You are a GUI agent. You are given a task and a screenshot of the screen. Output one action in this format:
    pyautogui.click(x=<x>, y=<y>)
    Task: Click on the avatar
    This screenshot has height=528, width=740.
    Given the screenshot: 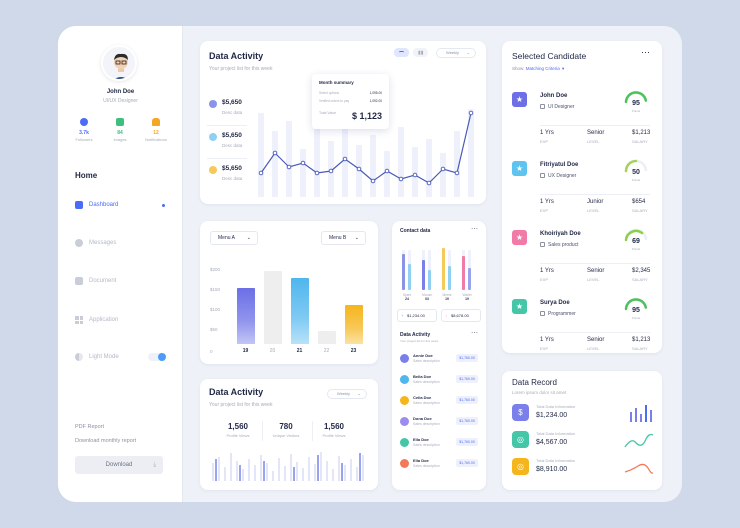 What is the action you would take?
    pyautogui.click(x=119, y=63)
    